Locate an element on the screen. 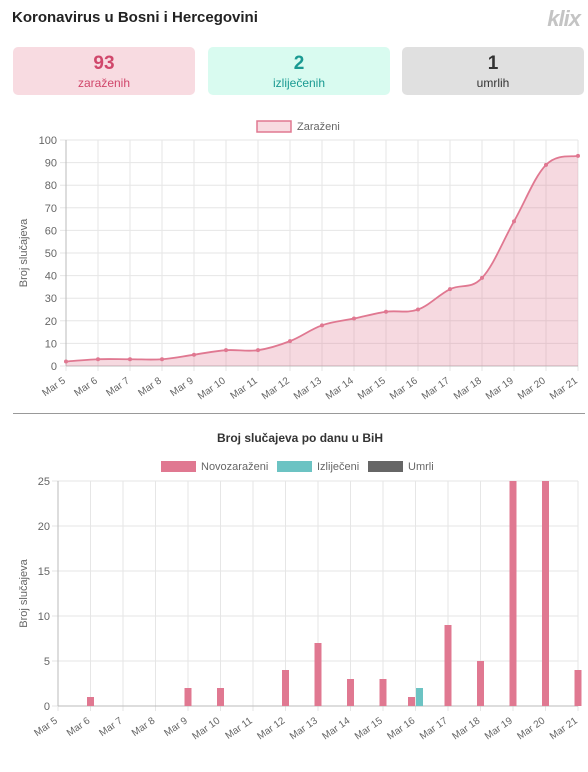 This screenshot has width=588, height=772. x-tick-label: Mar 11 is located at coordinates (240, 728).